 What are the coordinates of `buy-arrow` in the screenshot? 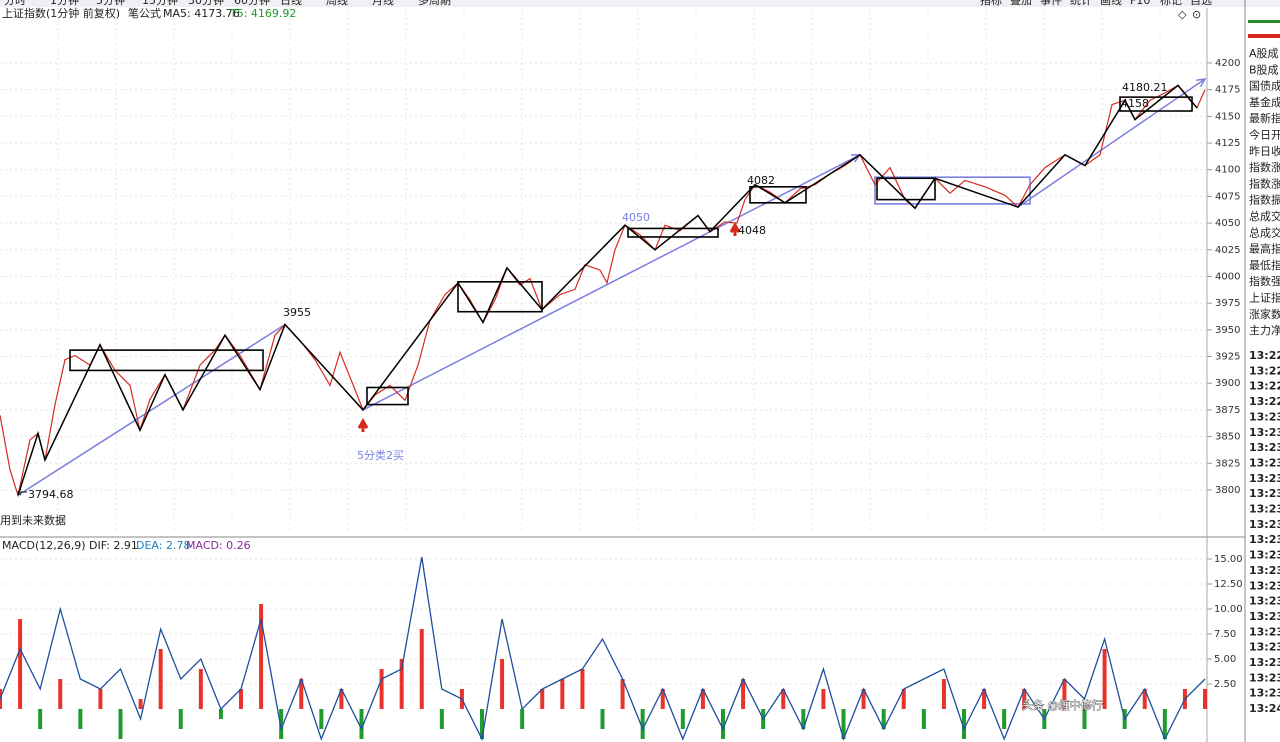 It's located at (735, 228).